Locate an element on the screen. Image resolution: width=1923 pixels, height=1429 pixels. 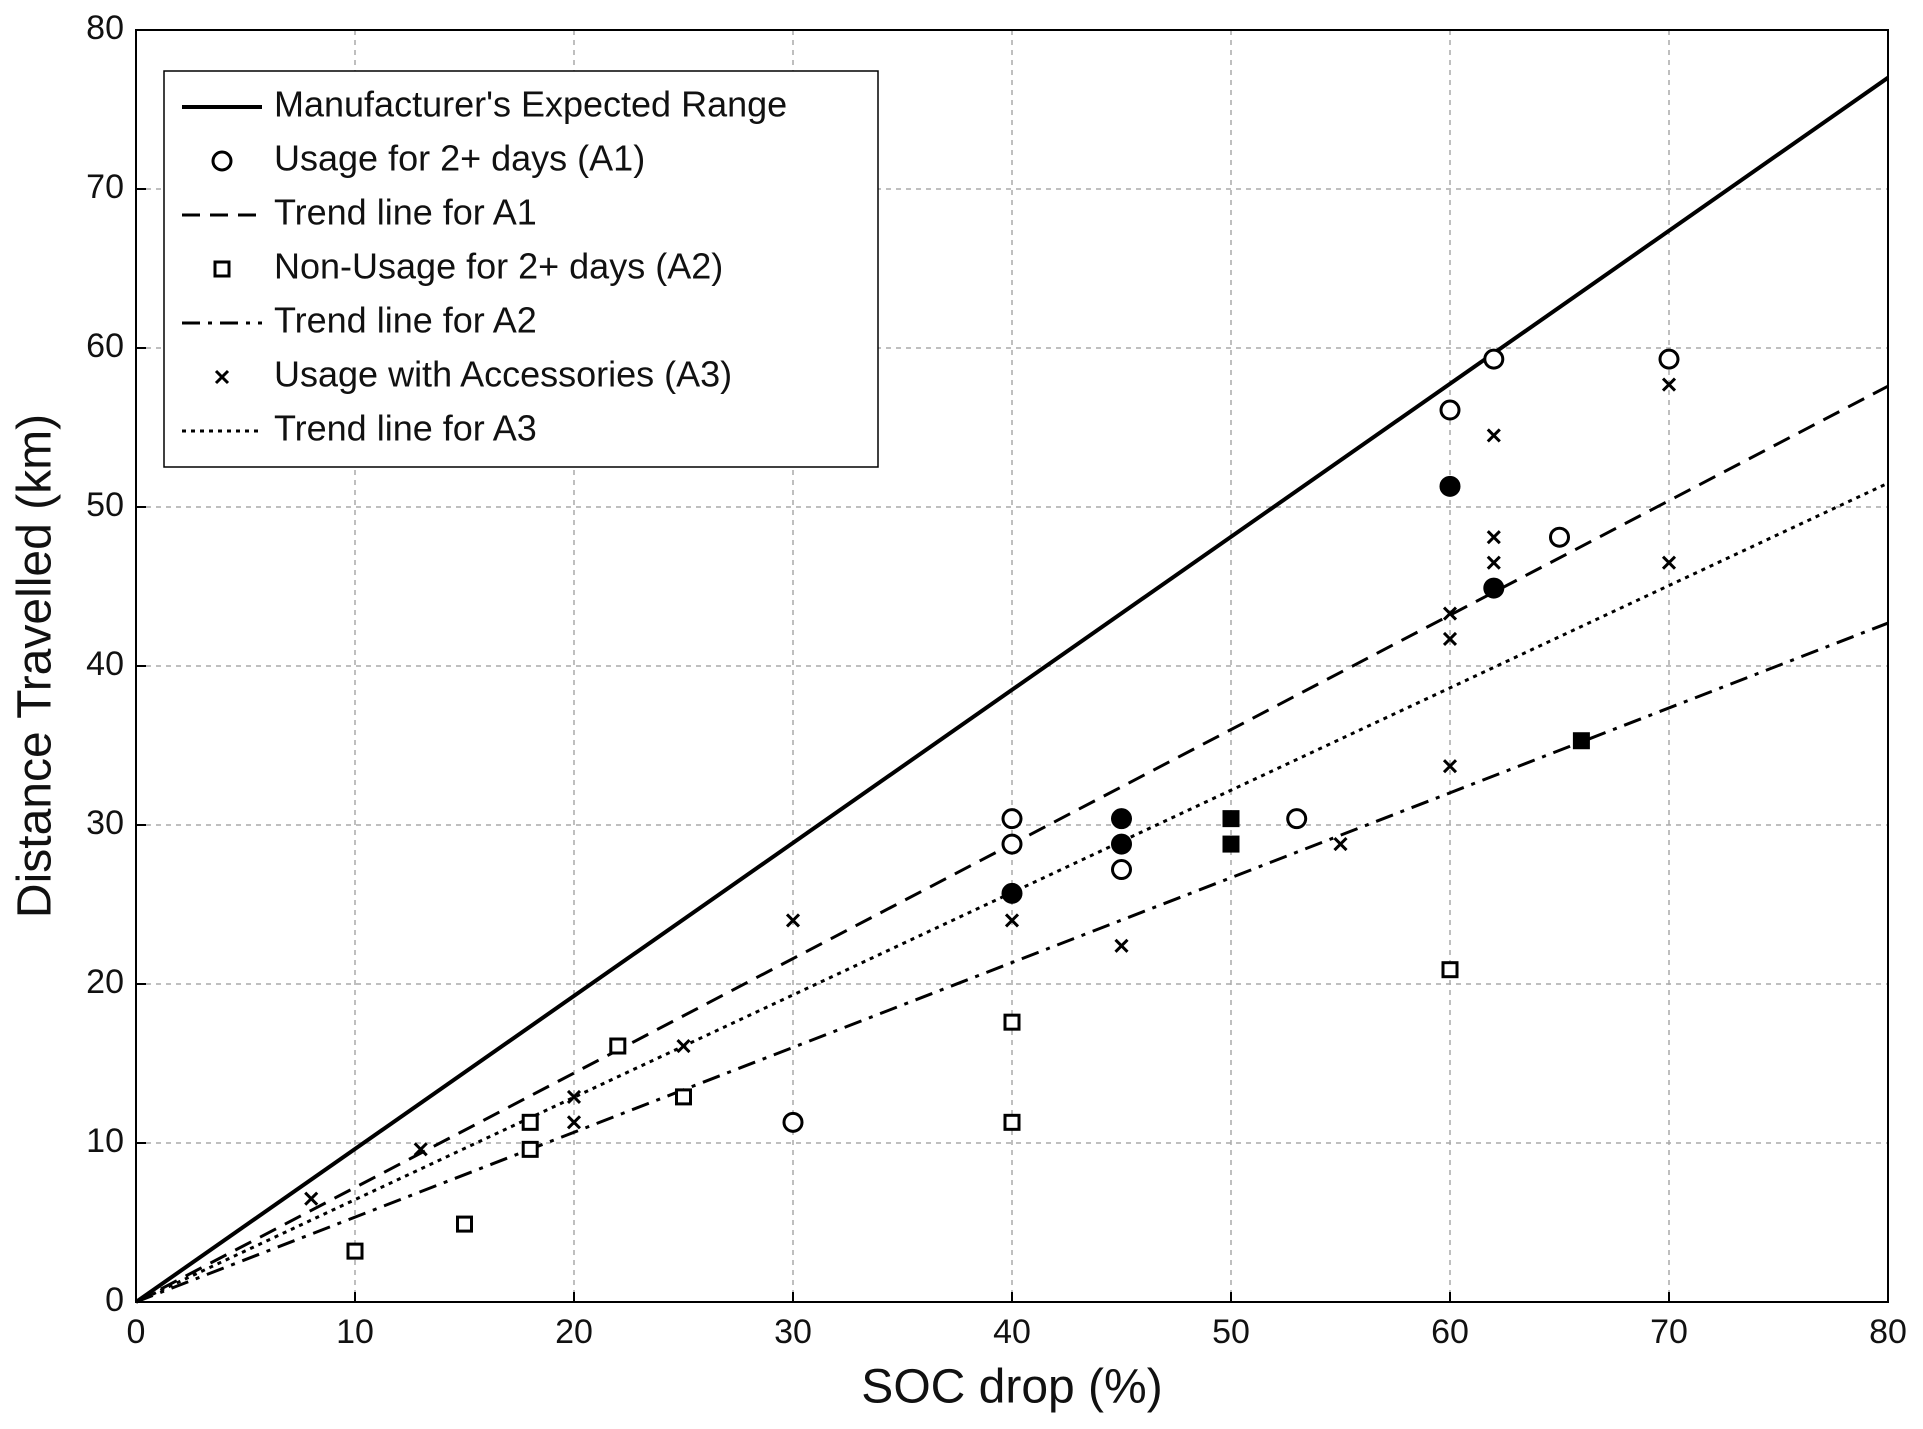
x-tick-label: 10 is located at coordinates (355, 1332).